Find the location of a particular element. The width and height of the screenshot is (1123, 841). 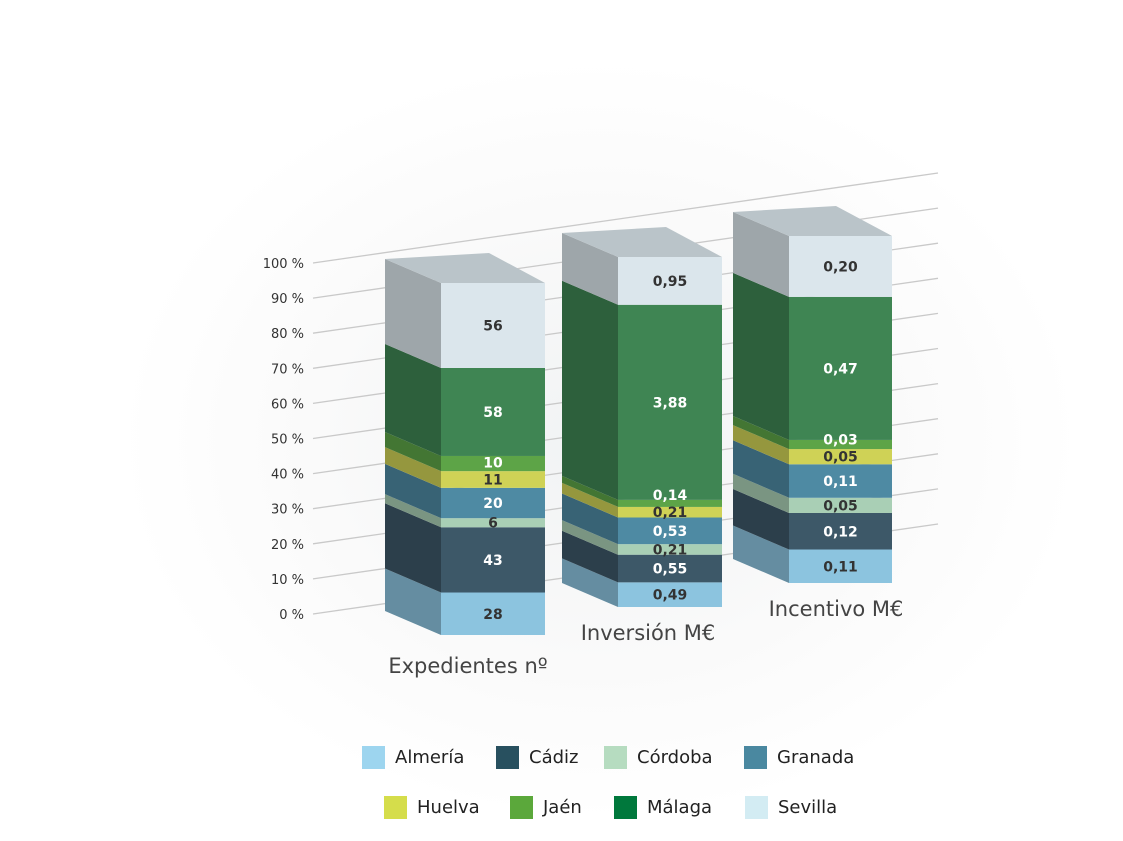

bar-1: 0,490,550,210,530,210,143,880,95 is located at coordinates (642, 417).